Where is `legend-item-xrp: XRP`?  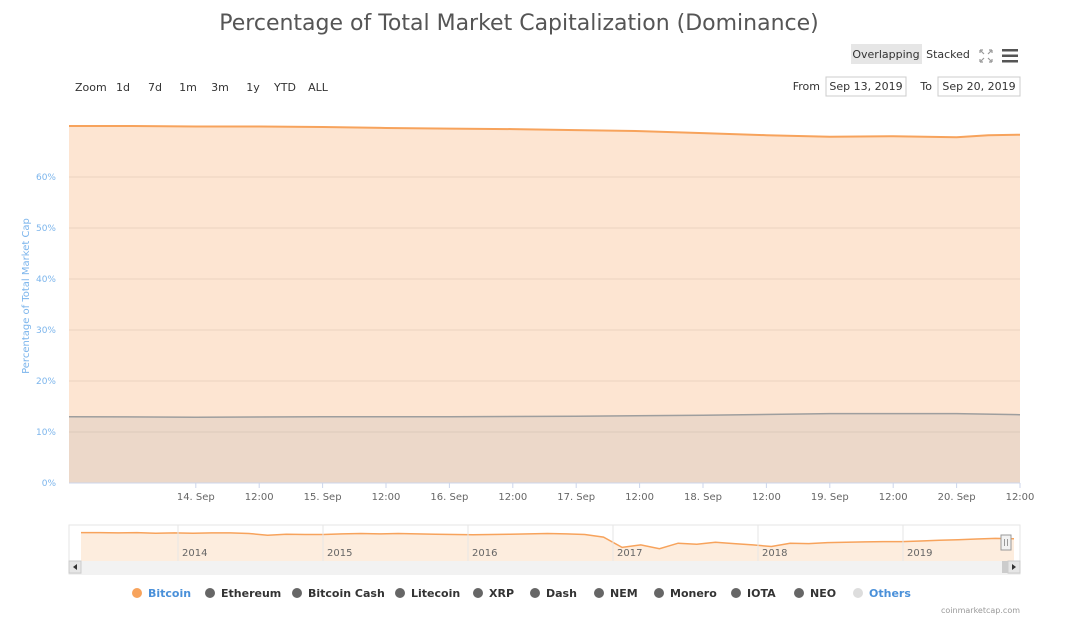
legend-item-xrp: XRP is located at coordinates (493, 593).